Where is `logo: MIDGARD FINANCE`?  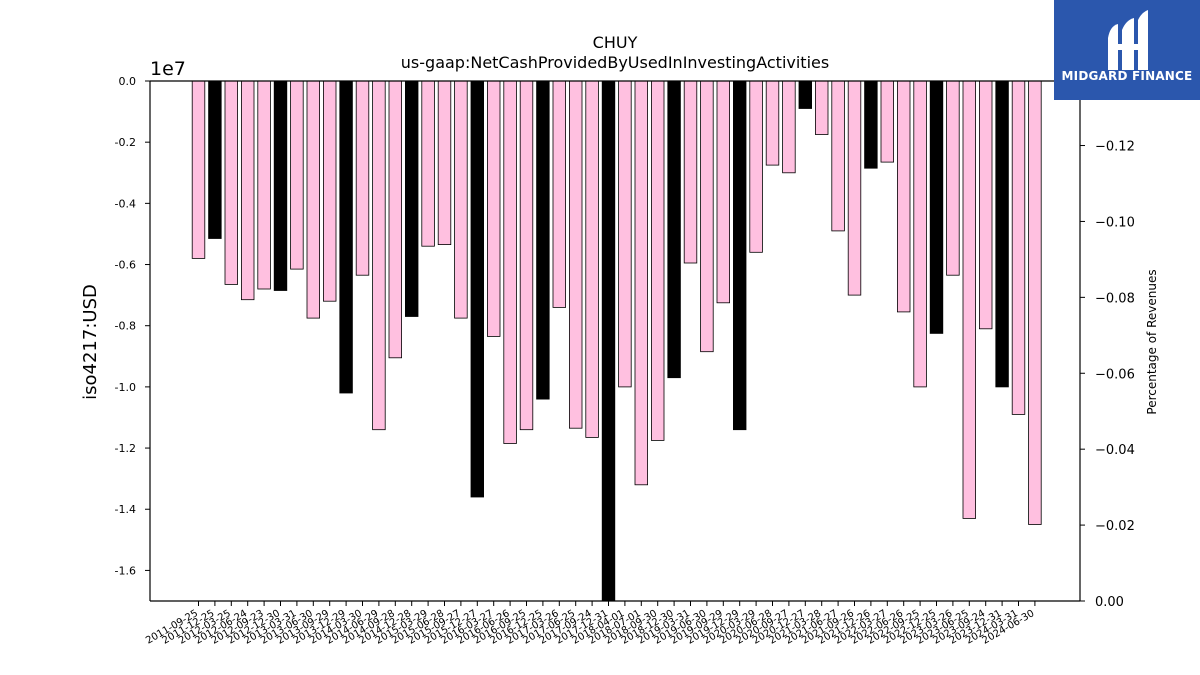
logo: MIDGARD FINANCE is located at coordinates (1127, 50).